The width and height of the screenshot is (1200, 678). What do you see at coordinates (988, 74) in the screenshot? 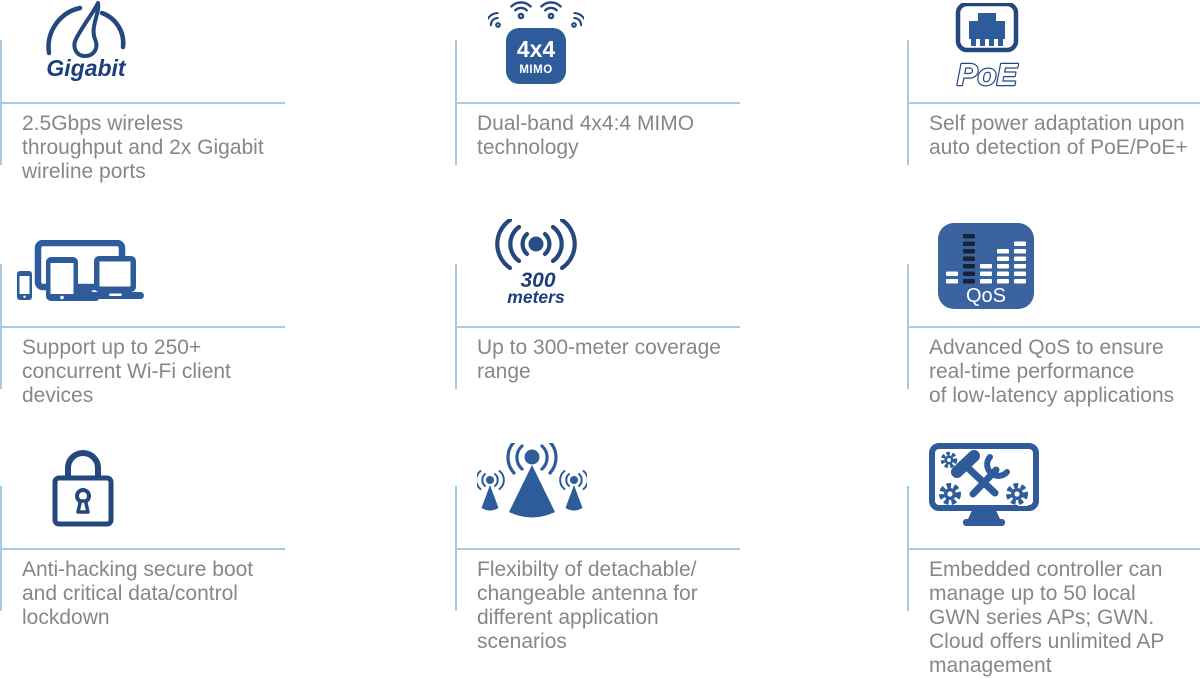
I see `poe-label: PoE` at bounding box center [988, 74].